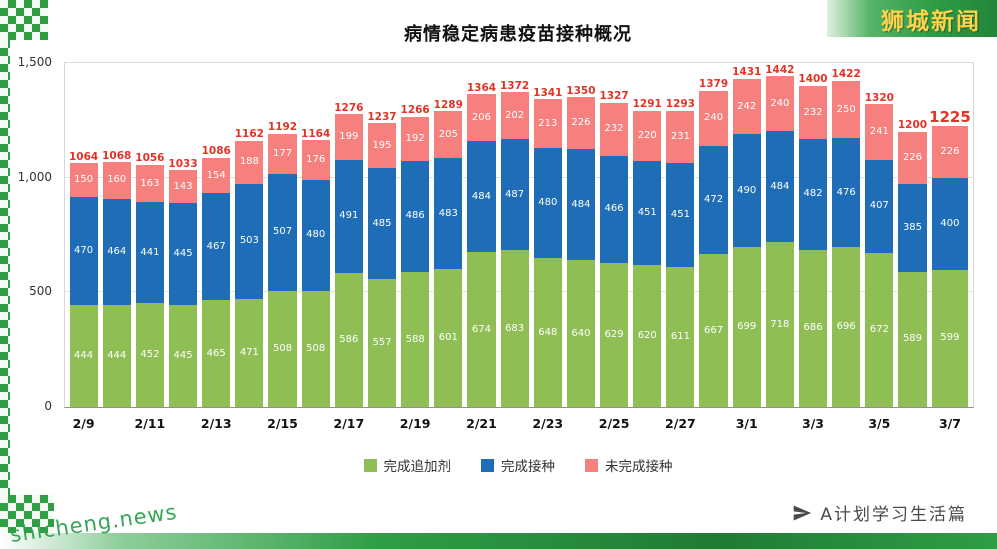  What do you see at coordinates (216, 151) in the screenshot?
I see `bar-total-label: 1086` at bounding box center [216, 151].